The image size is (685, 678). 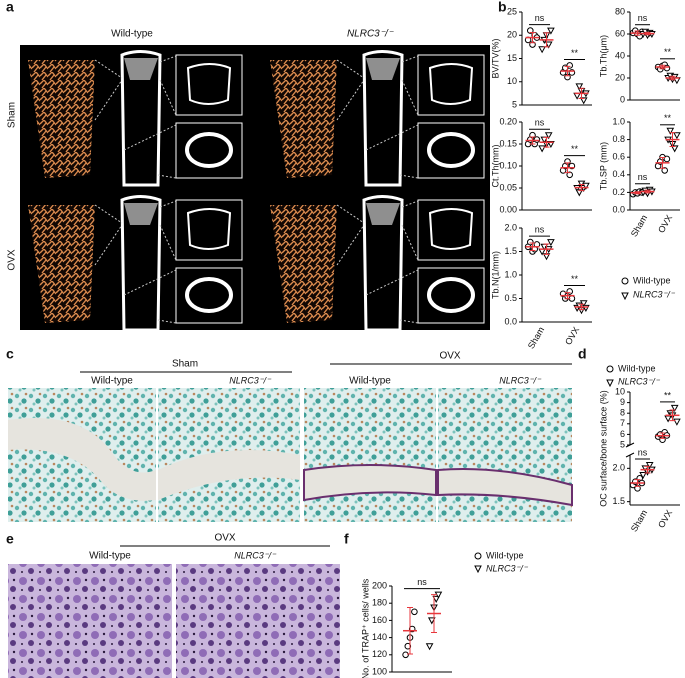 I want to click on y-tick-label: 6, so click(x=622, y=434).